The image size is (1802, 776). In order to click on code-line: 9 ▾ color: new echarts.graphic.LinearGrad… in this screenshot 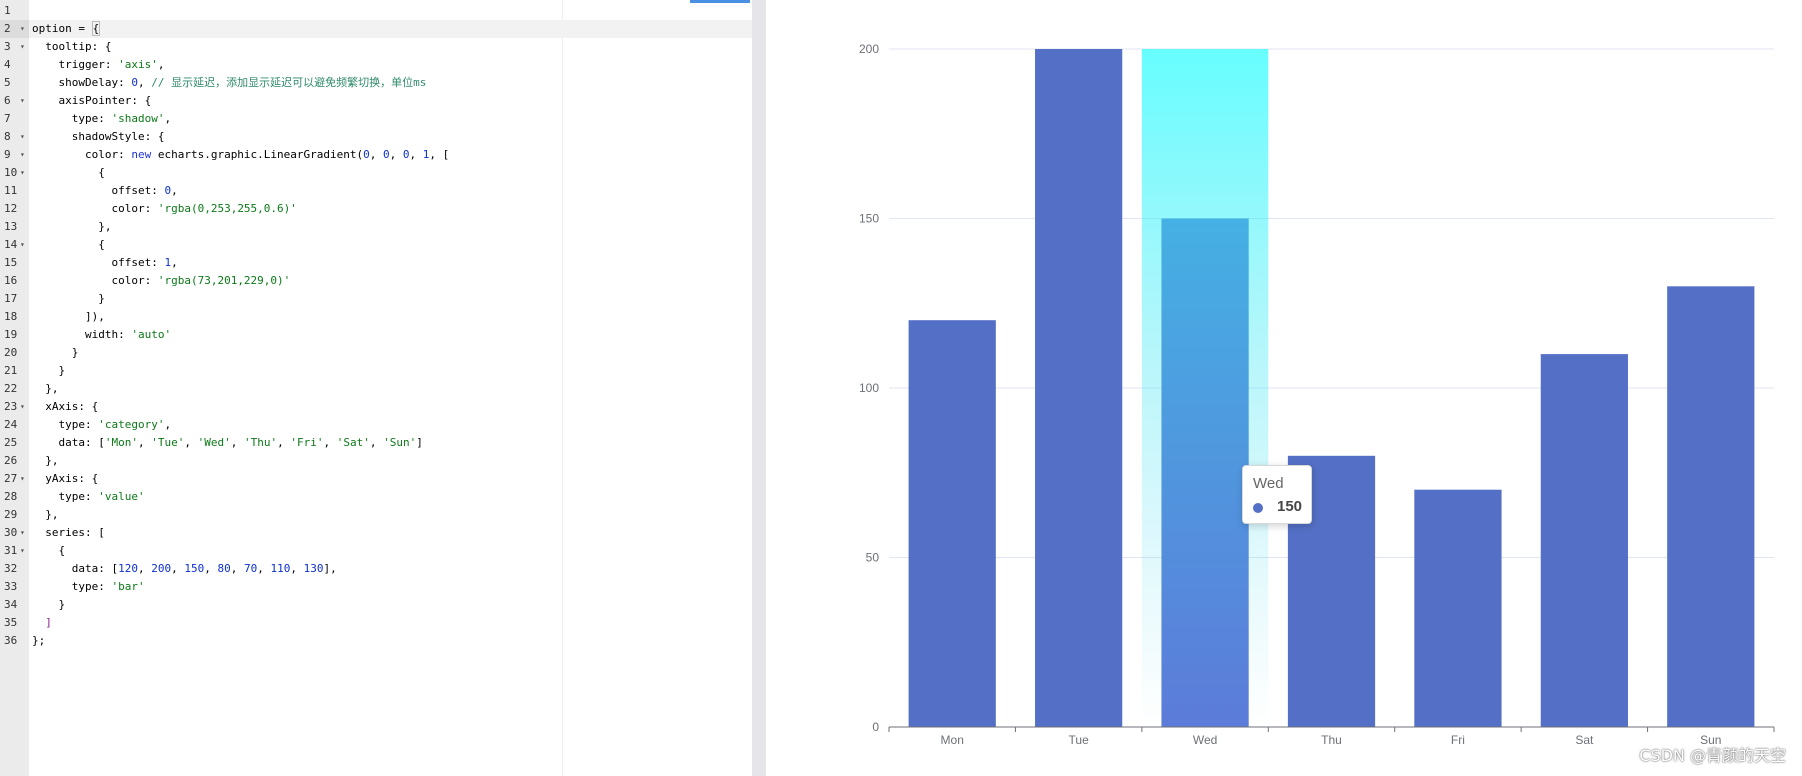, I will do `click(376, 155)`.